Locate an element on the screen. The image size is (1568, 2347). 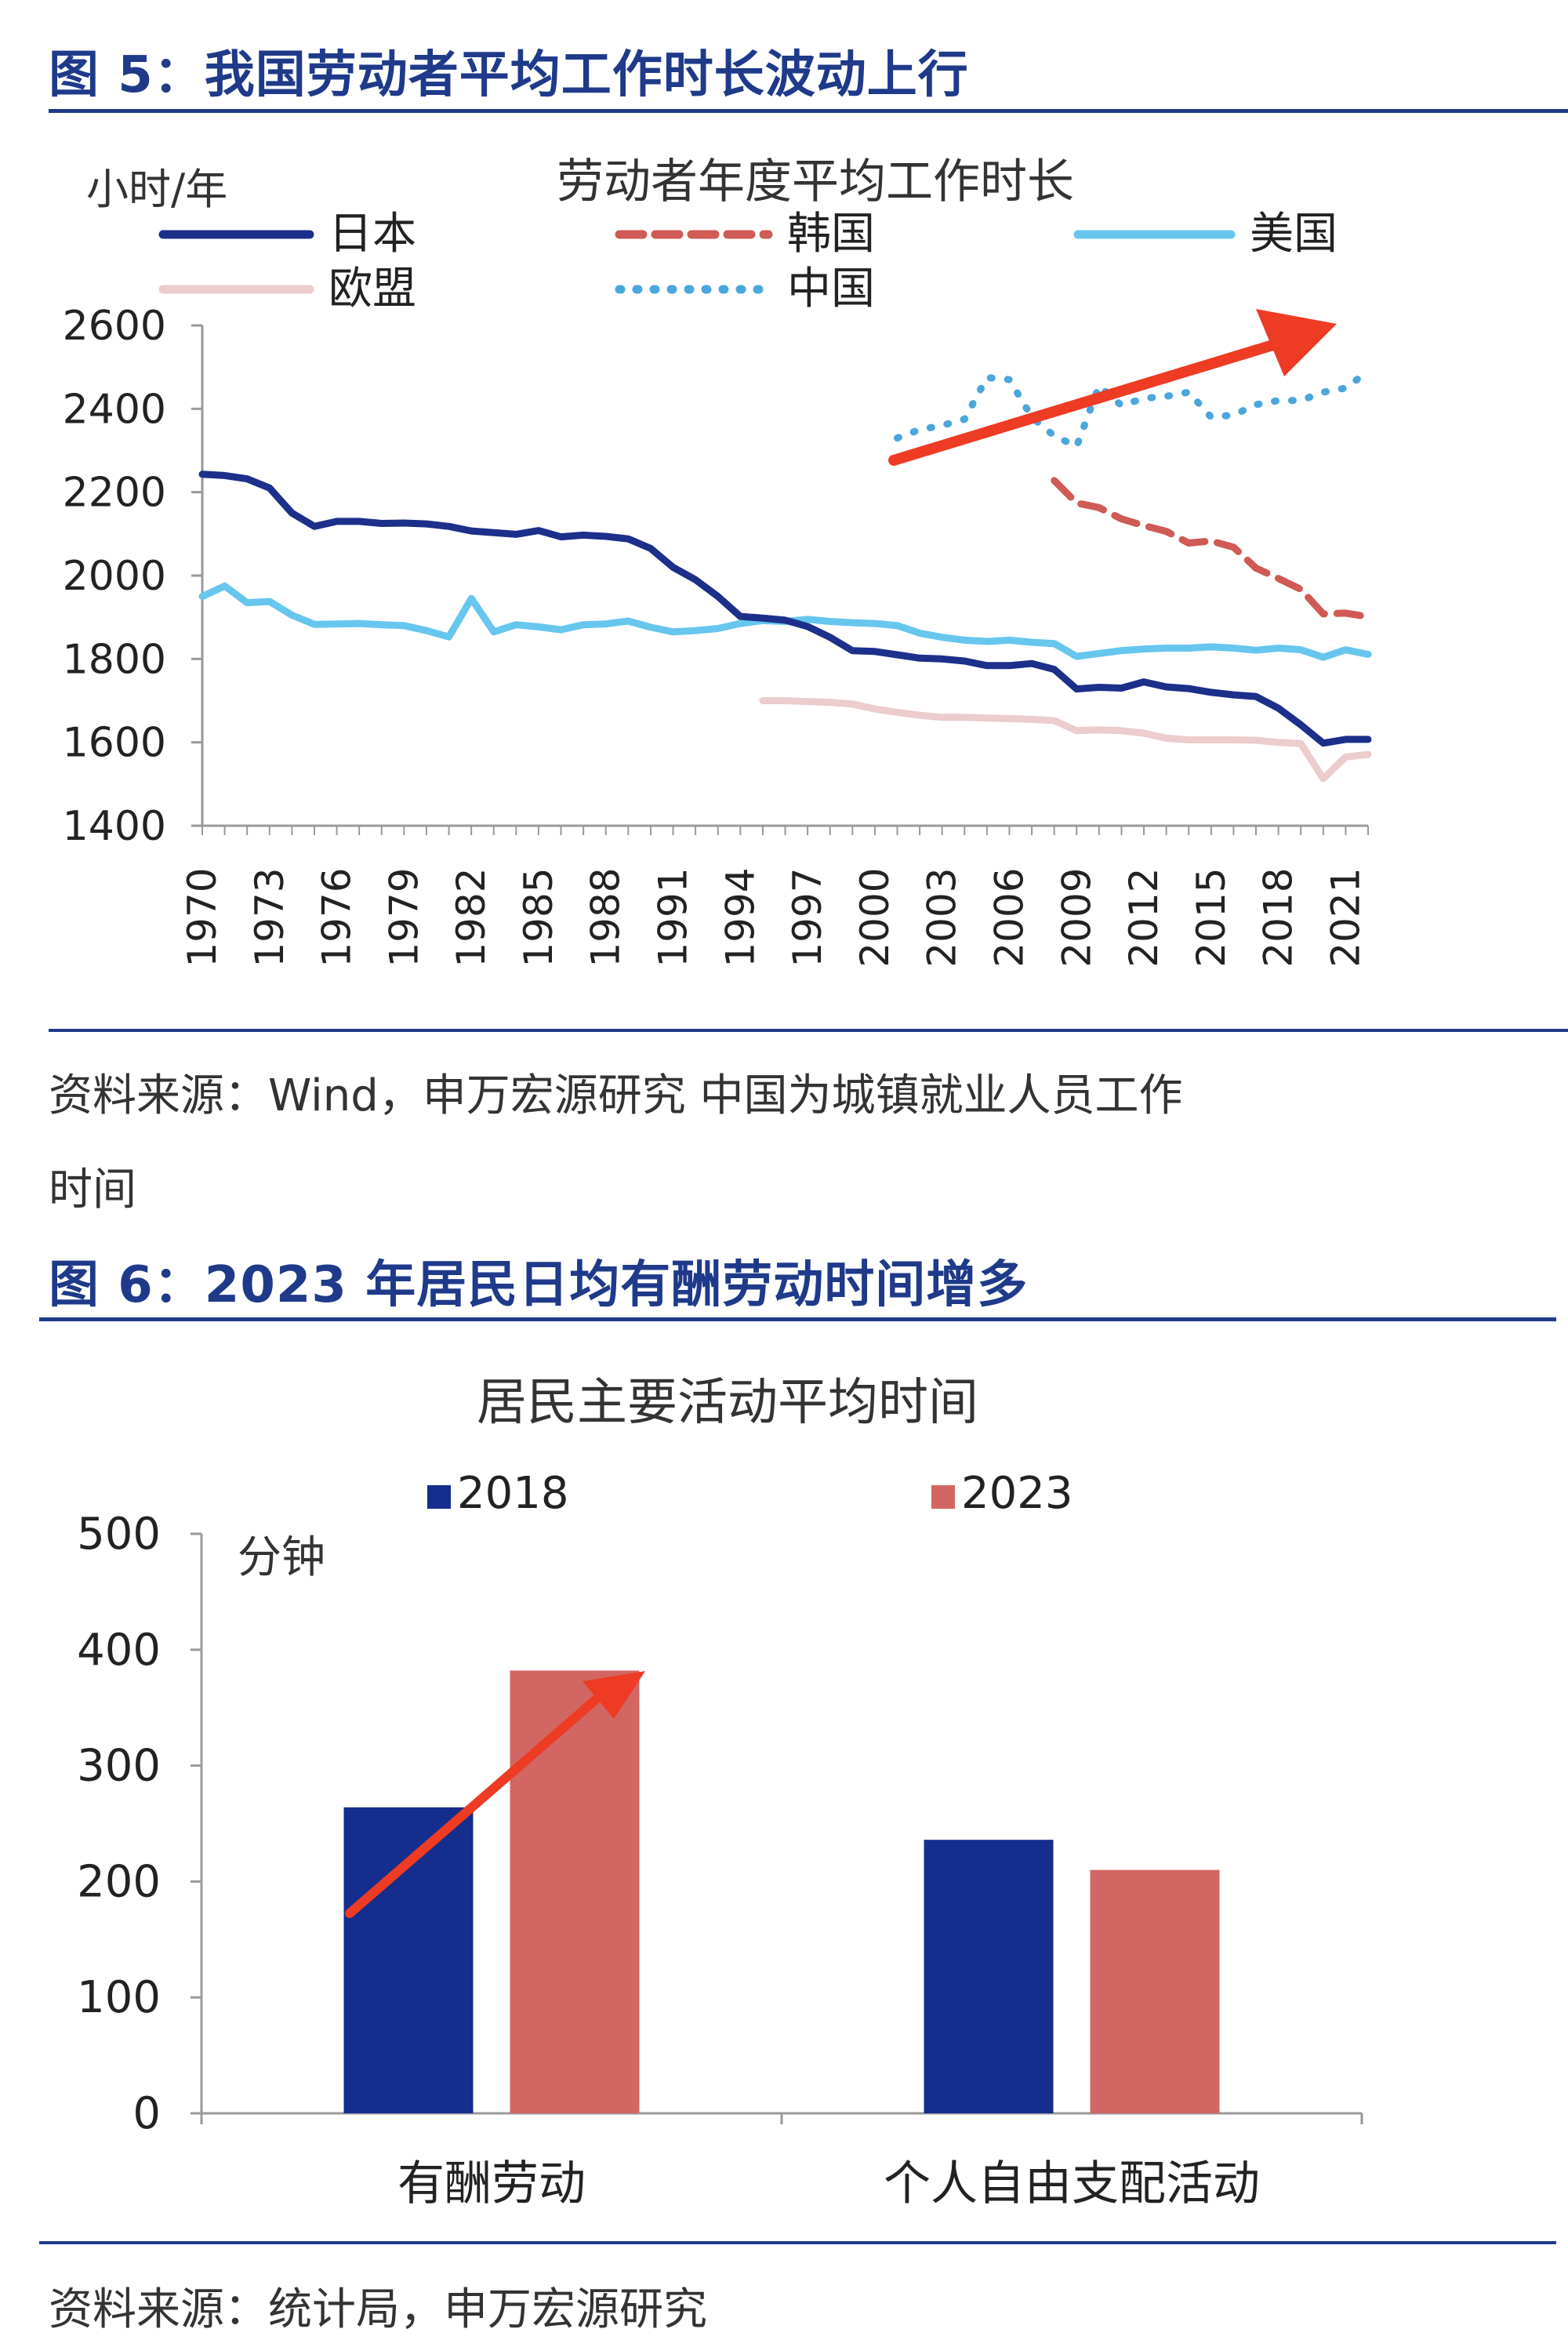
chart5-y-tick-label: 2600 is located at coordinates (114, 326).